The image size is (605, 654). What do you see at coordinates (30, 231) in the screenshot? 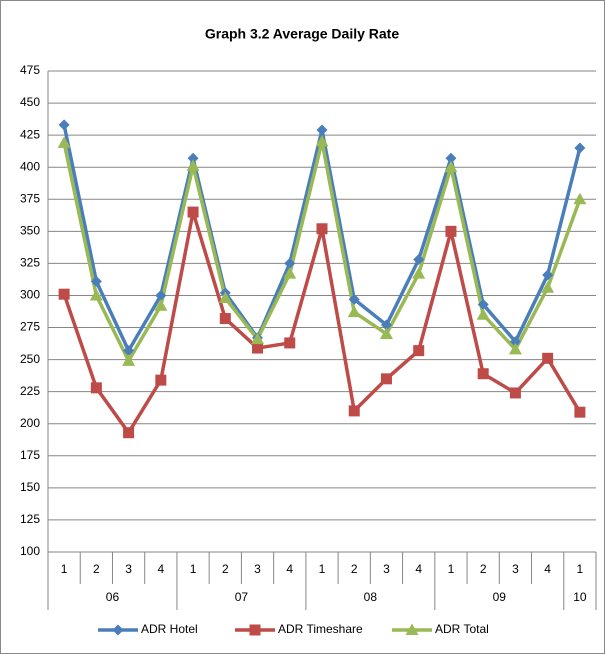
I see `y-tick-label: 350` at bounding box center [30, 231].